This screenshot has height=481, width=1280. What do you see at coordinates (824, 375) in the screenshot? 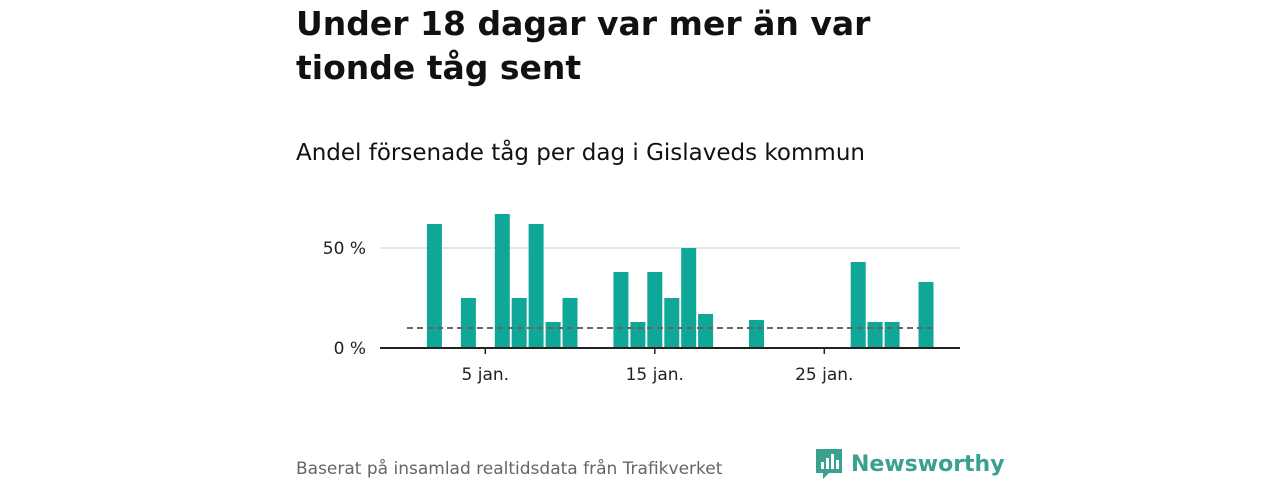
I see `x-tick-label: 25 jan.` at bounding box center [824, 375].